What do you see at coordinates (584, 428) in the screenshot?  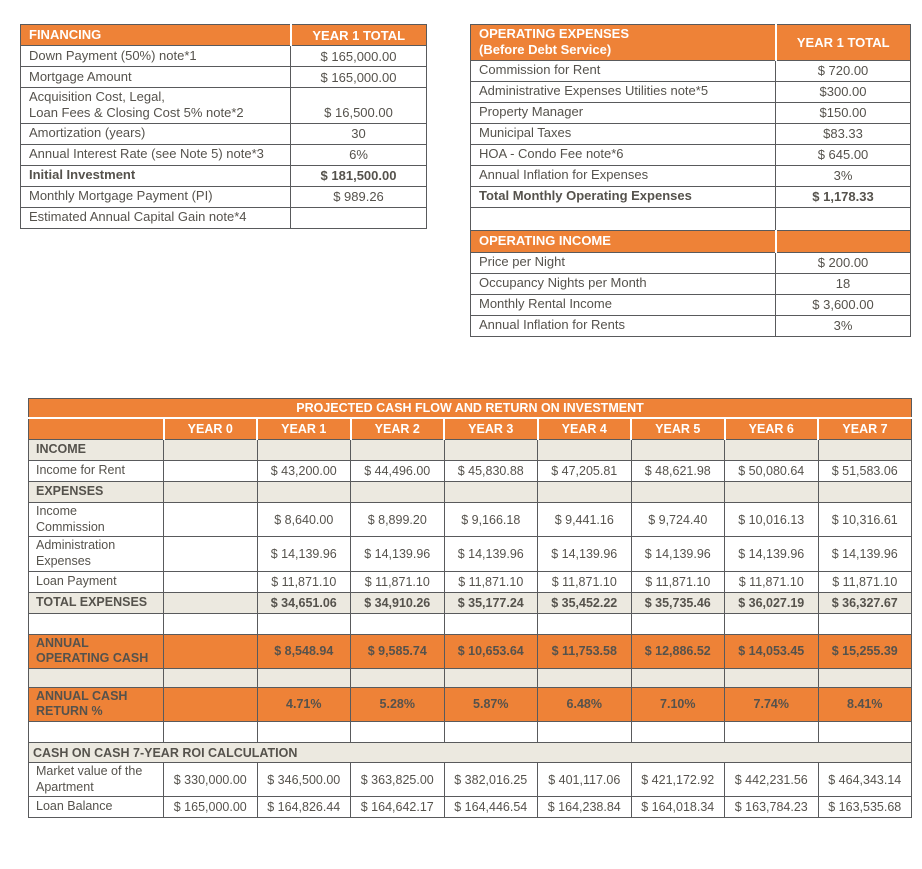 I see `year-4-header: YEAR 4` at bounding box center [584, 428].